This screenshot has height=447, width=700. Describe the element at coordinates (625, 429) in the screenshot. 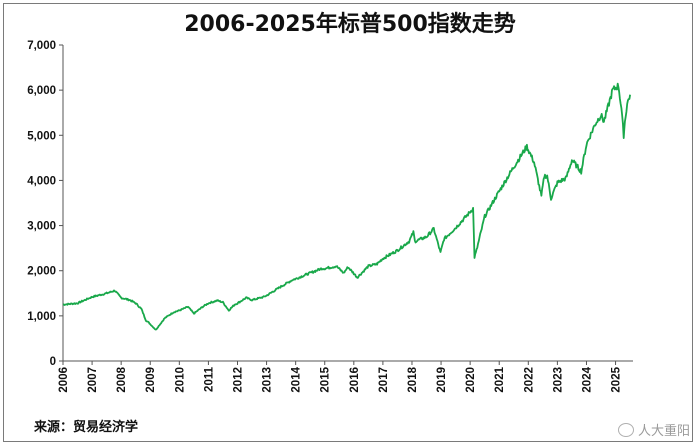

I see `weibo-icon` at that location.